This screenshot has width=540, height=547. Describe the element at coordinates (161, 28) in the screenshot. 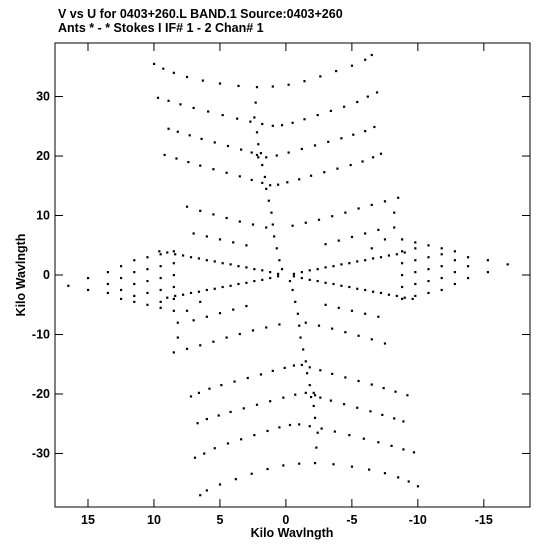

I see `chart-subtitle: Ants * - * Stokes I IF# 1 - 2 Chan# 1` at that location.